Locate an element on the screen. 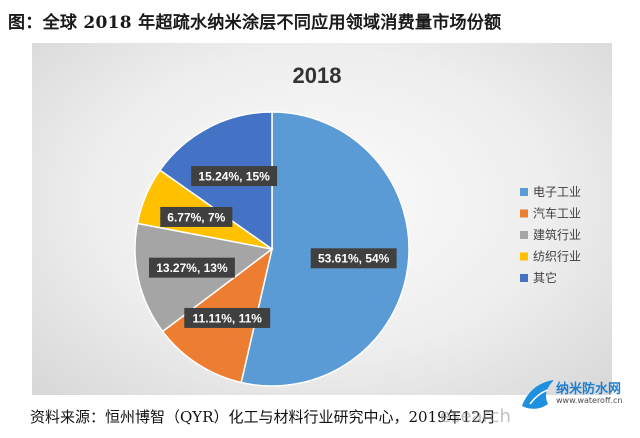 The height and width of the screenshot is (438, 640). legend-label: 纺织行业 is located at coordinates (557, 257).